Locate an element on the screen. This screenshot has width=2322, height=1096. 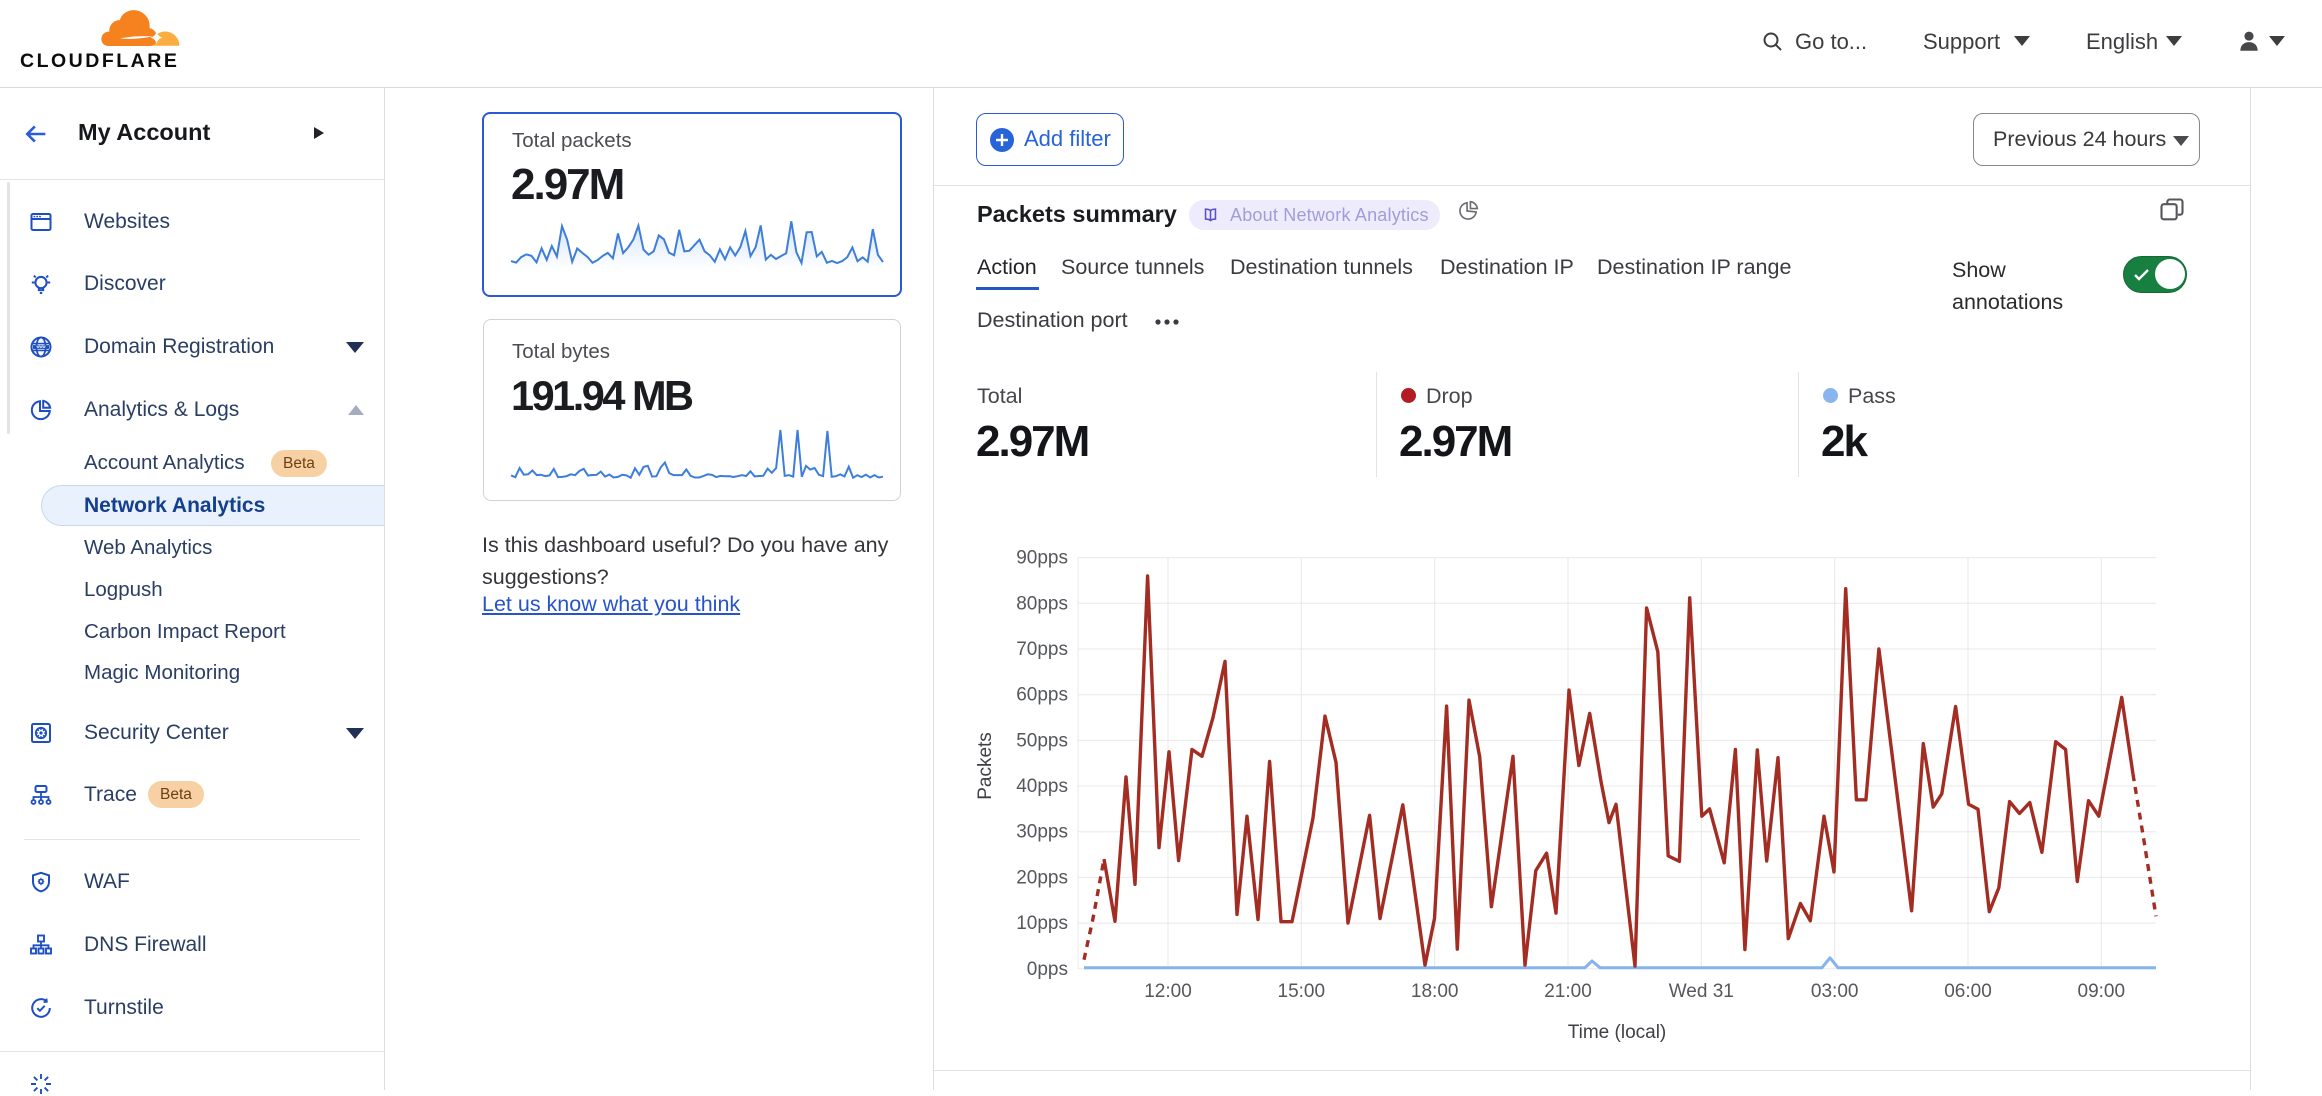
svg-text: 80pps is located at coordinates (1042, 603).